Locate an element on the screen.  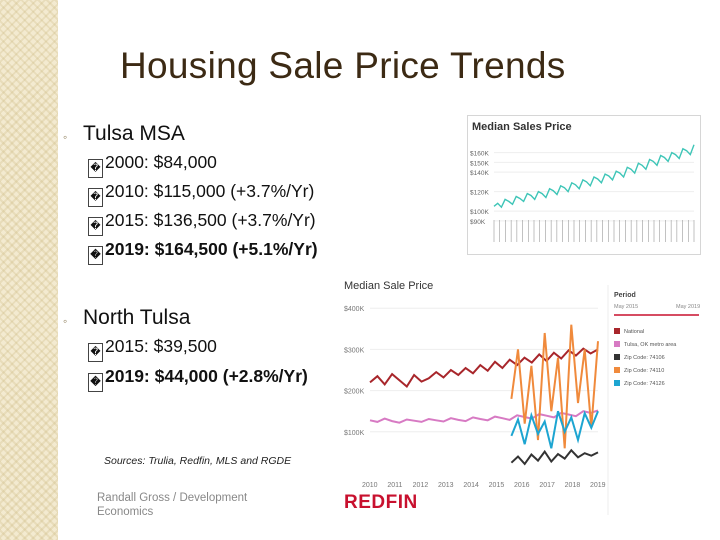
tulsa-item: � 2015: $136,500 (+3.7%/Yr) is located at coordinates (202, 223).